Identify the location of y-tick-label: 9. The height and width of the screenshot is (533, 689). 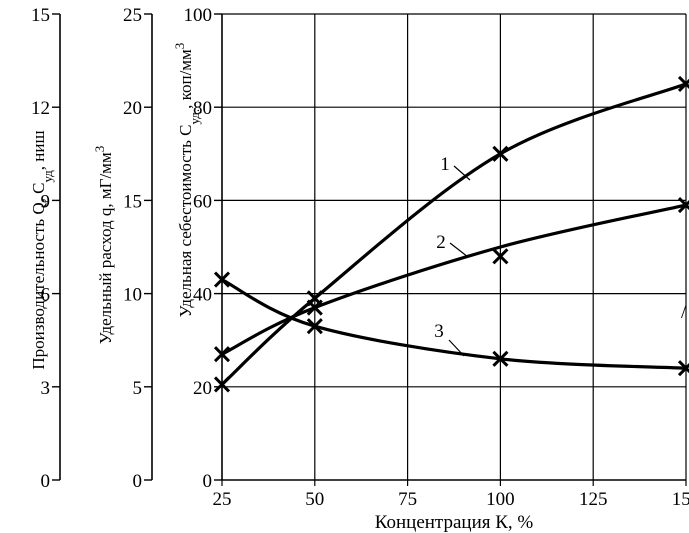
(46, 201).